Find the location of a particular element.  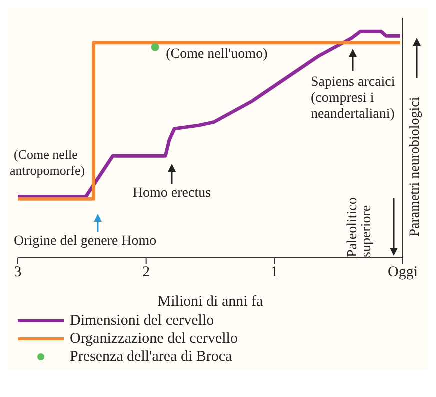

annotation: Paleolitico superiore is located at coordinates (360, 227).